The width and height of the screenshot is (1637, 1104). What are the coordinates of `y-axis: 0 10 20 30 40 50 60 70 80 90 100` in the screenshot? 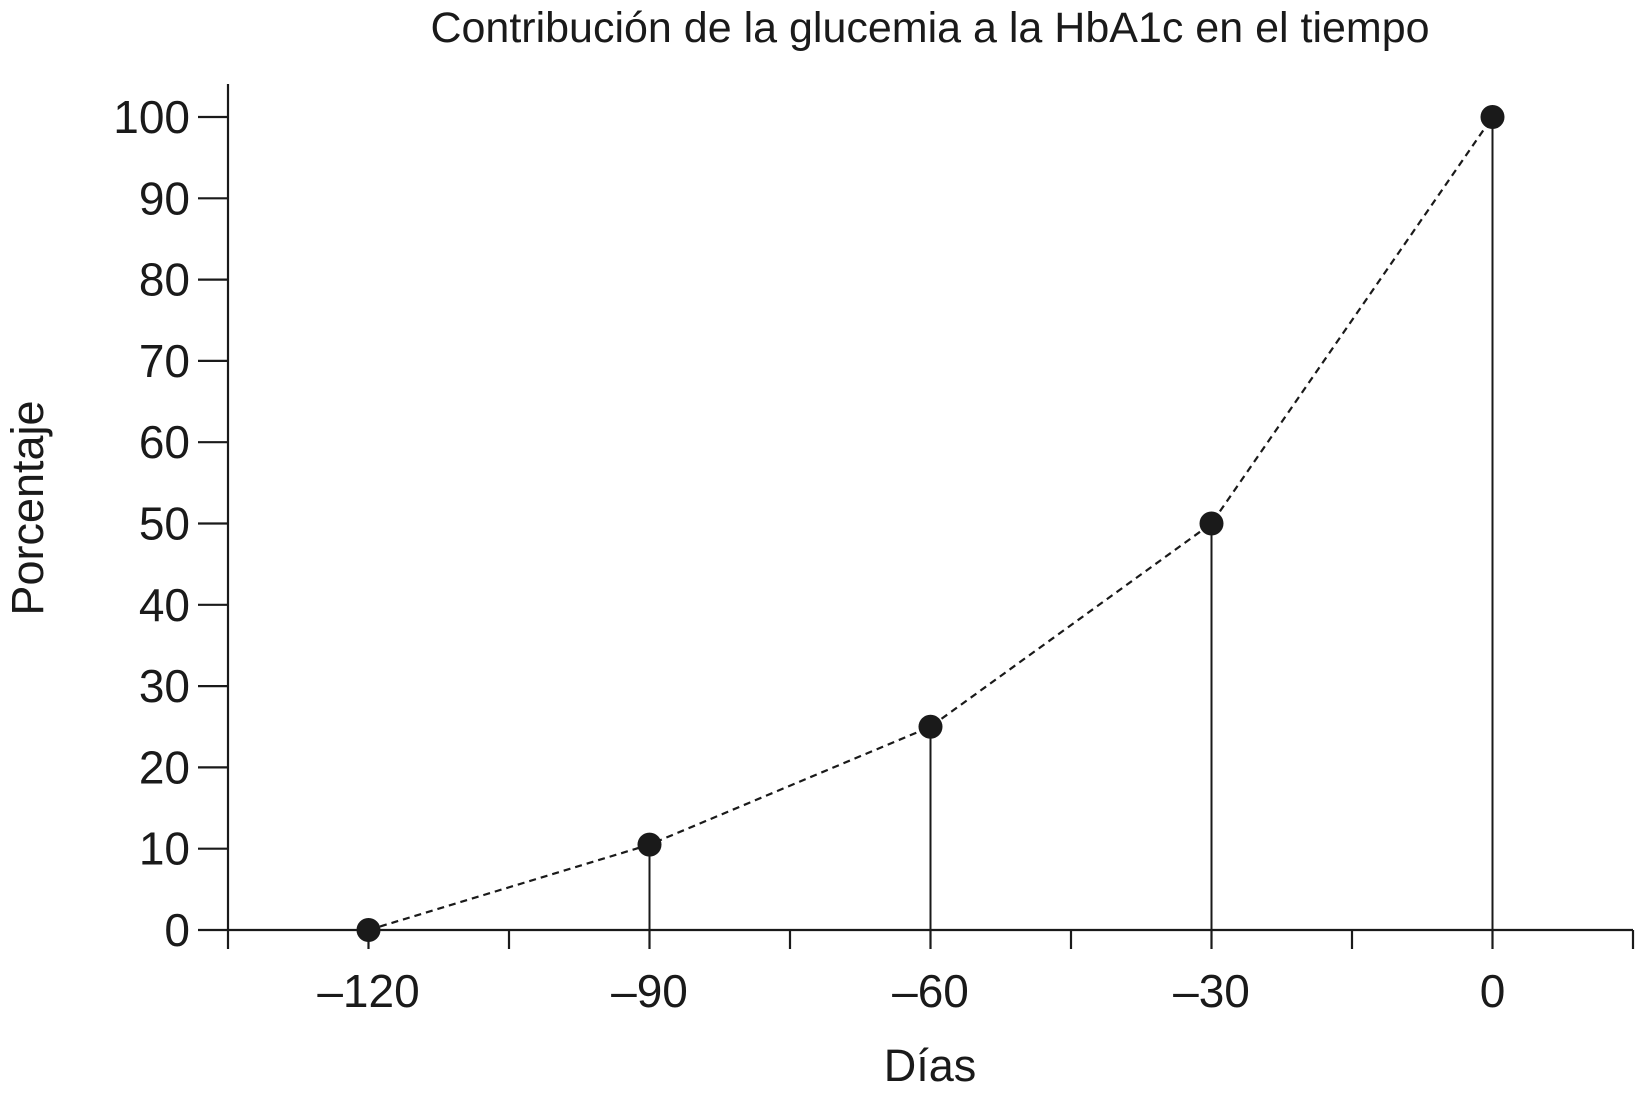 It's located at (171, 520).